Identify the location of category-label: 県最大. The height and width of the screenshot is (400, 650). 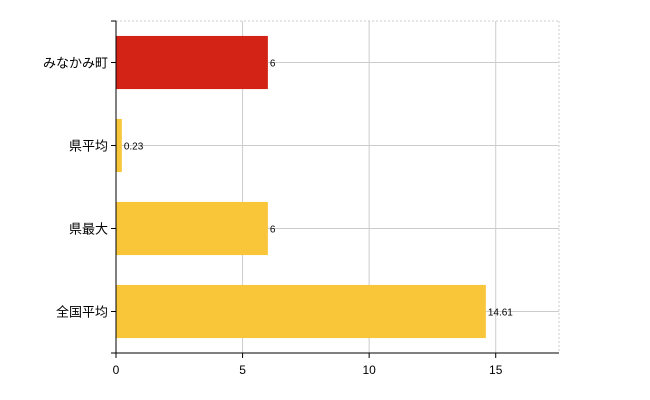
(88, 230).